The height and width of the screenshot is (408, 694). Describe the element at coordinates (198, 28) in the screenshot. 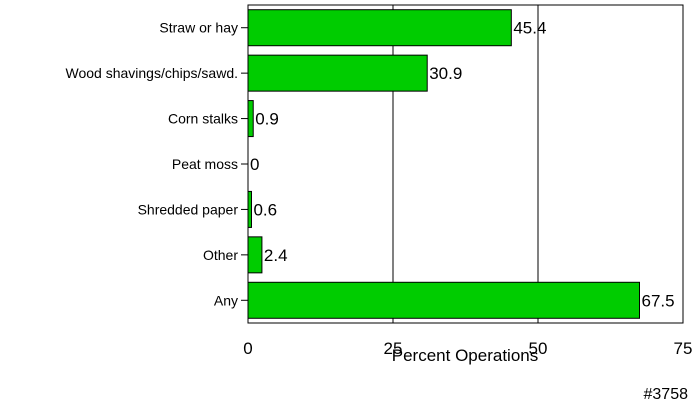

I see `category-label-0: Straw or hay` at that location.